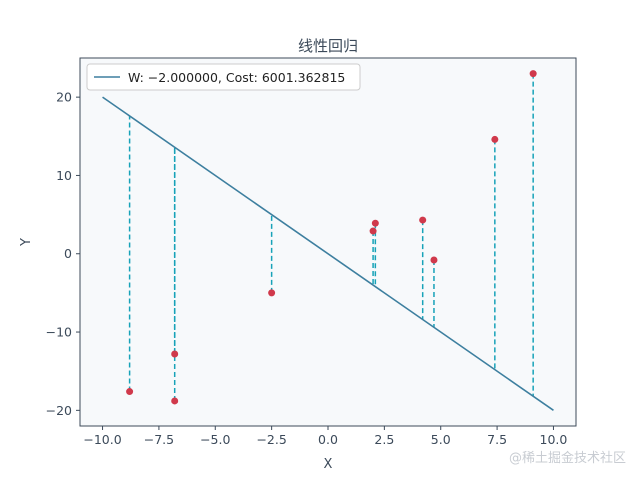 This screenshot has height=480, width=640. Describe the element at coordinates (63, 254) in the screenshot. I see `y-axis-ticks: −20 −10 0 10 20` at that location.